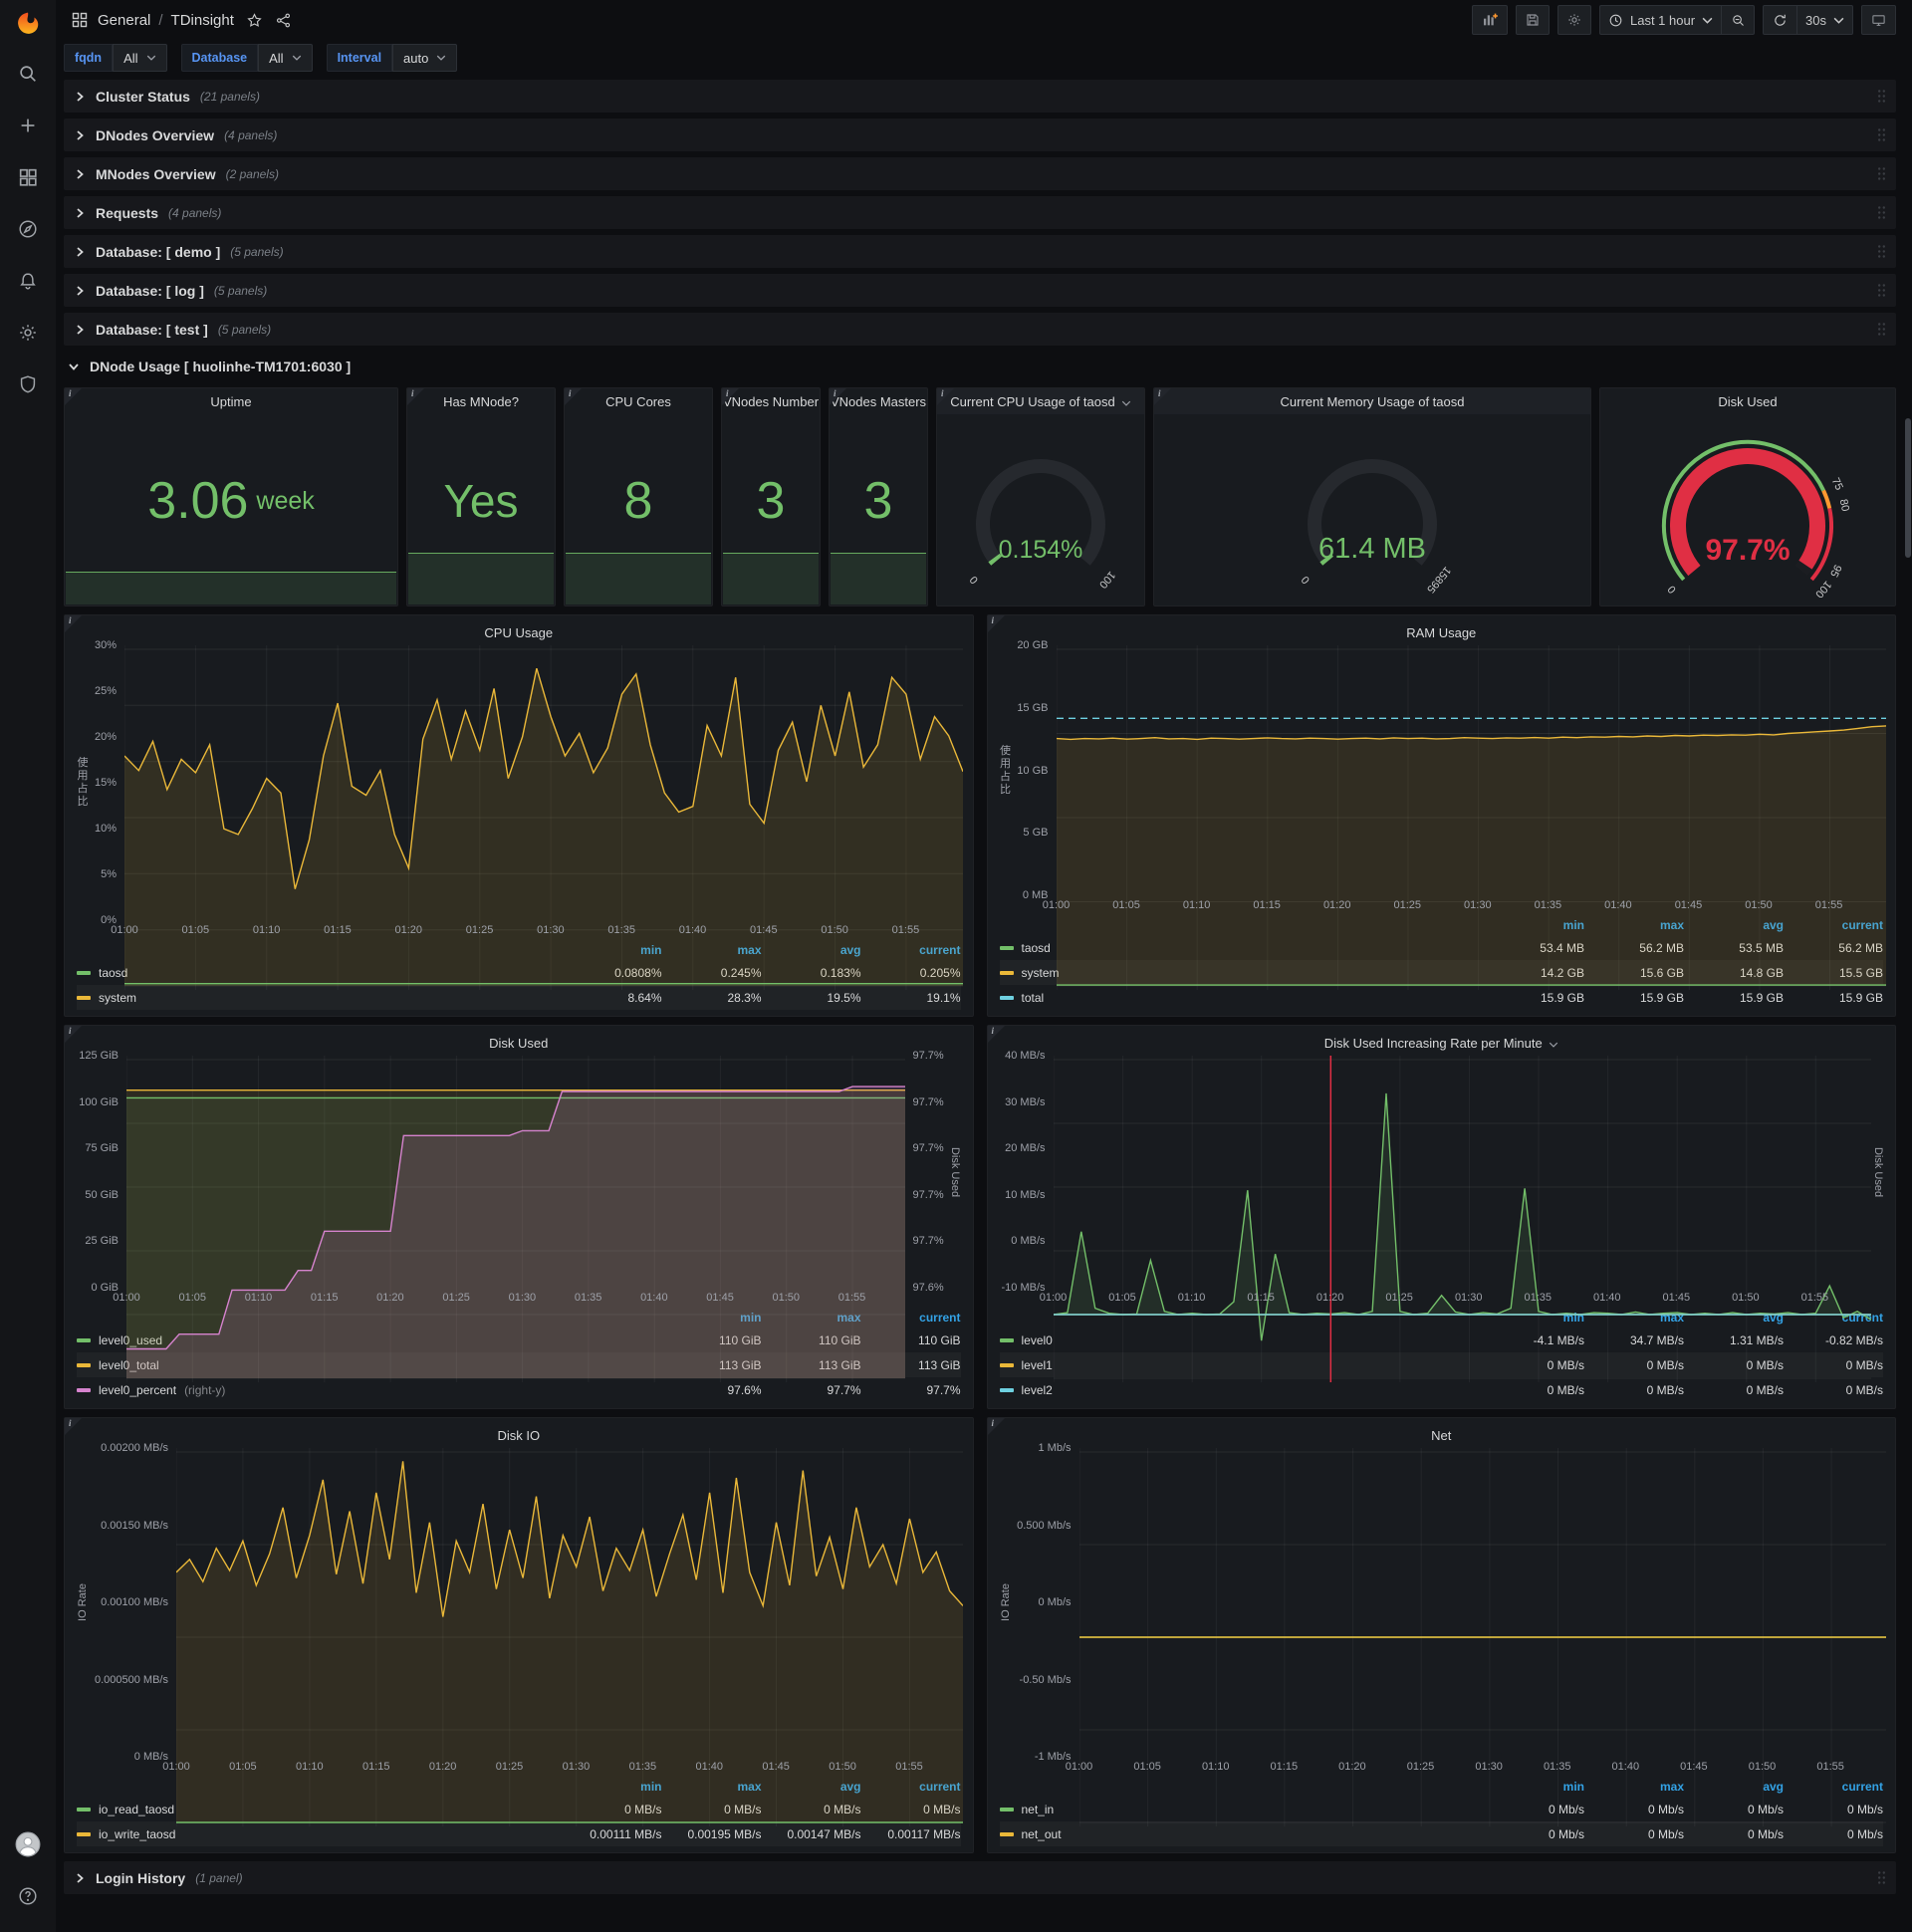 This screenshot has height=1932, width=1912. What do you see at coordinates (124, 20) in the screenshot?
I see `breadcrumb-section: General` at bounding box center [124, 20].